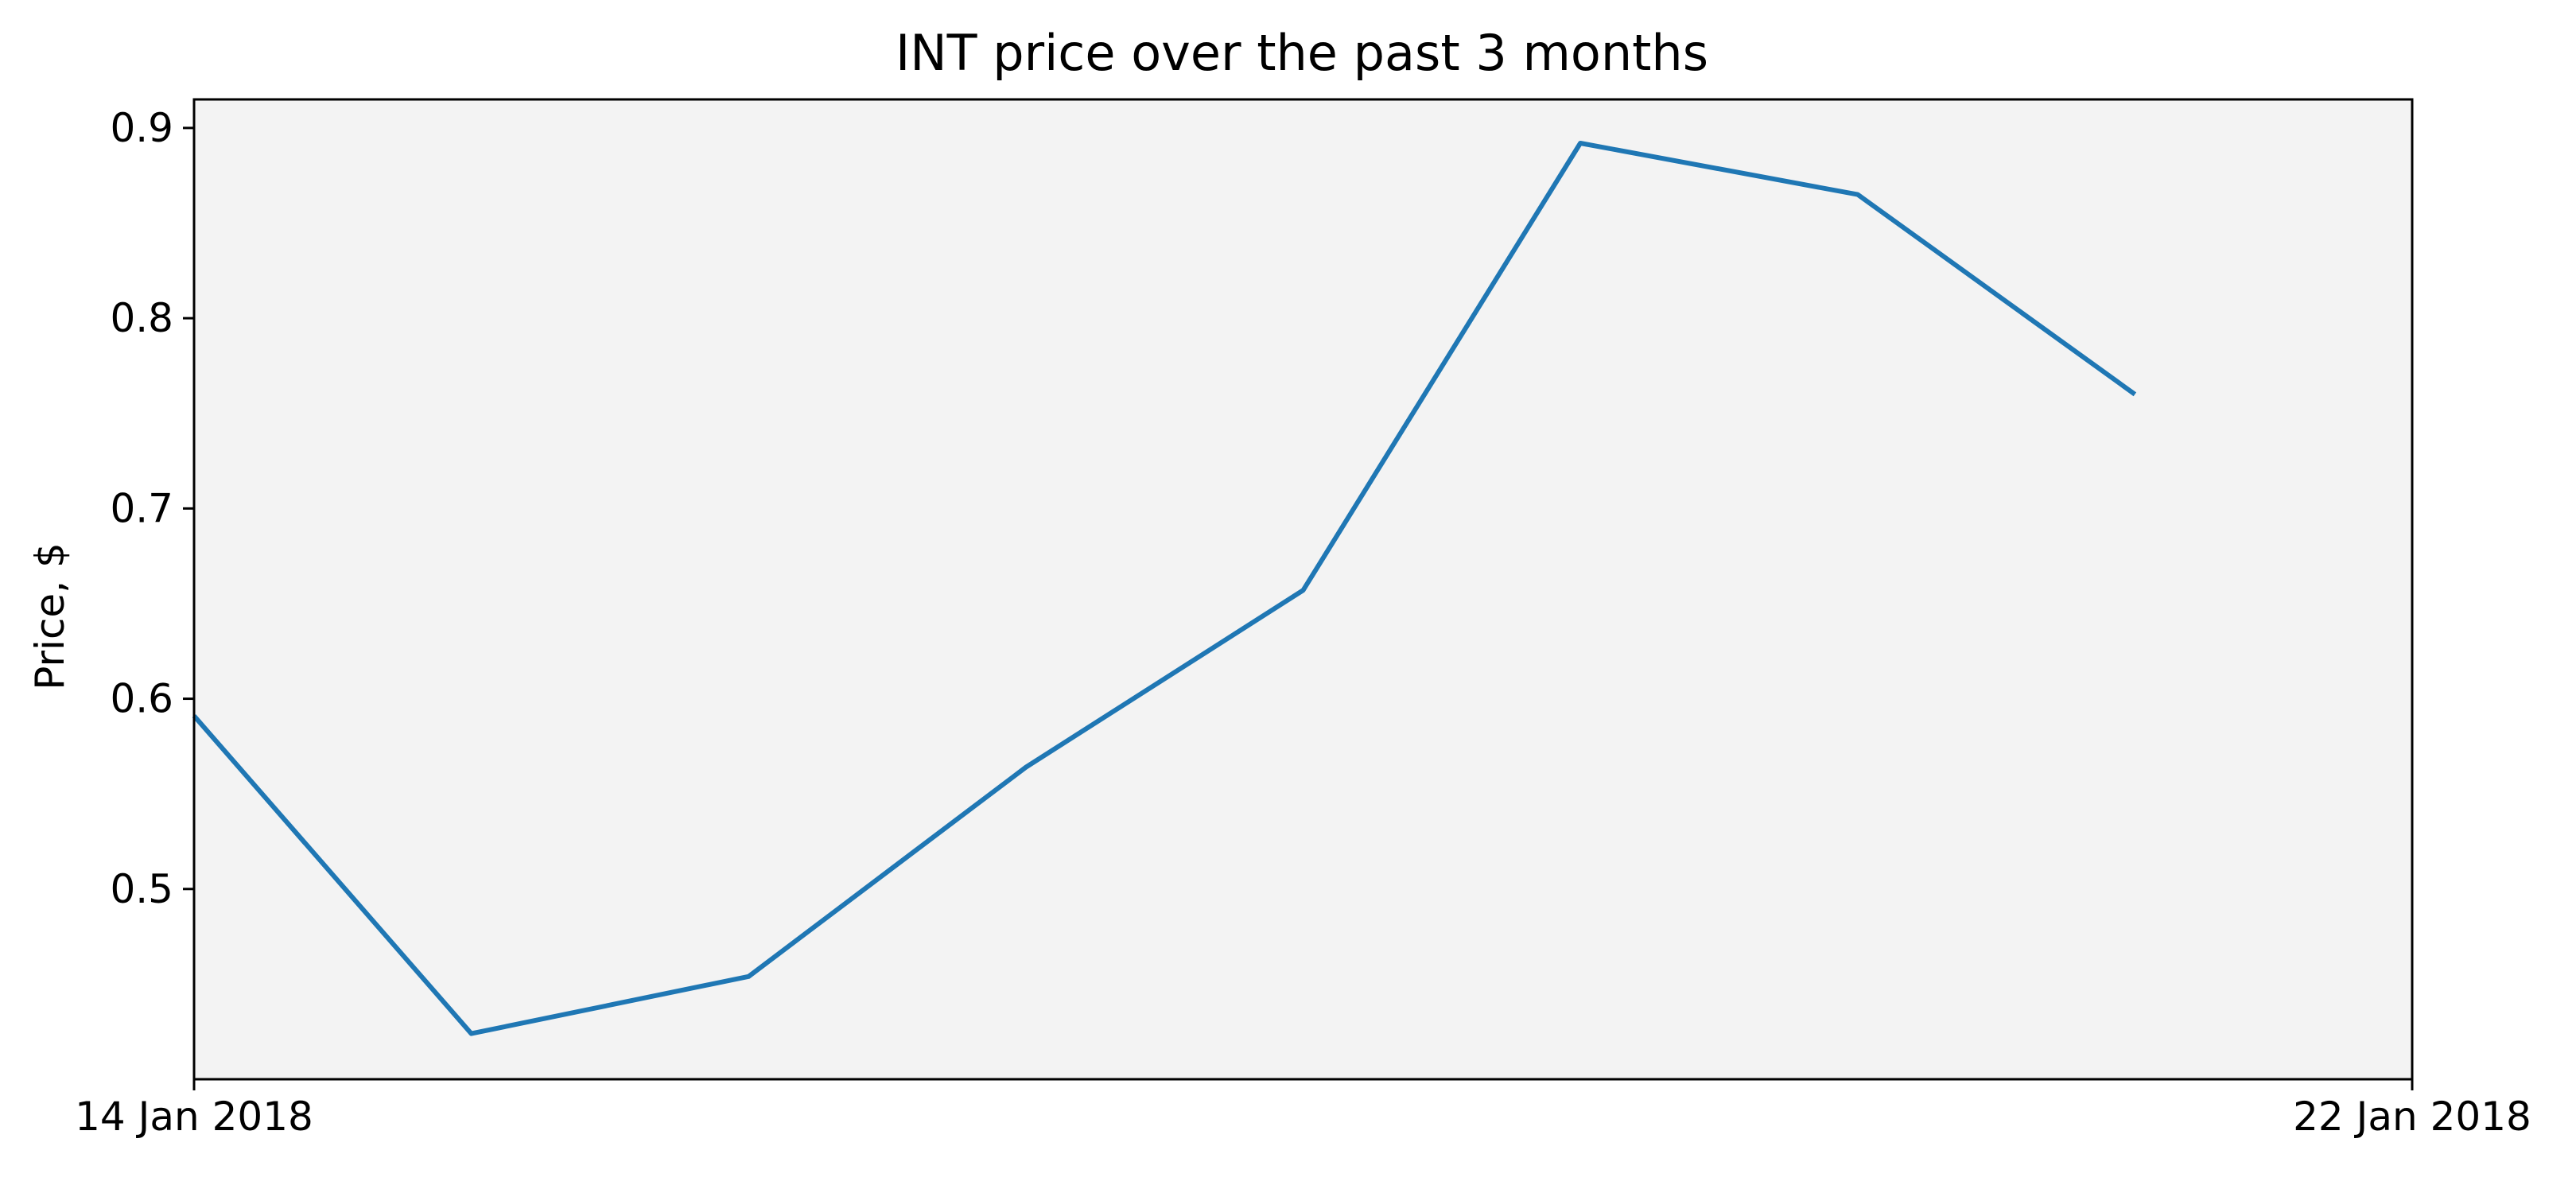  I want to click on y-tick-label: 0.9, so click(141, 128).